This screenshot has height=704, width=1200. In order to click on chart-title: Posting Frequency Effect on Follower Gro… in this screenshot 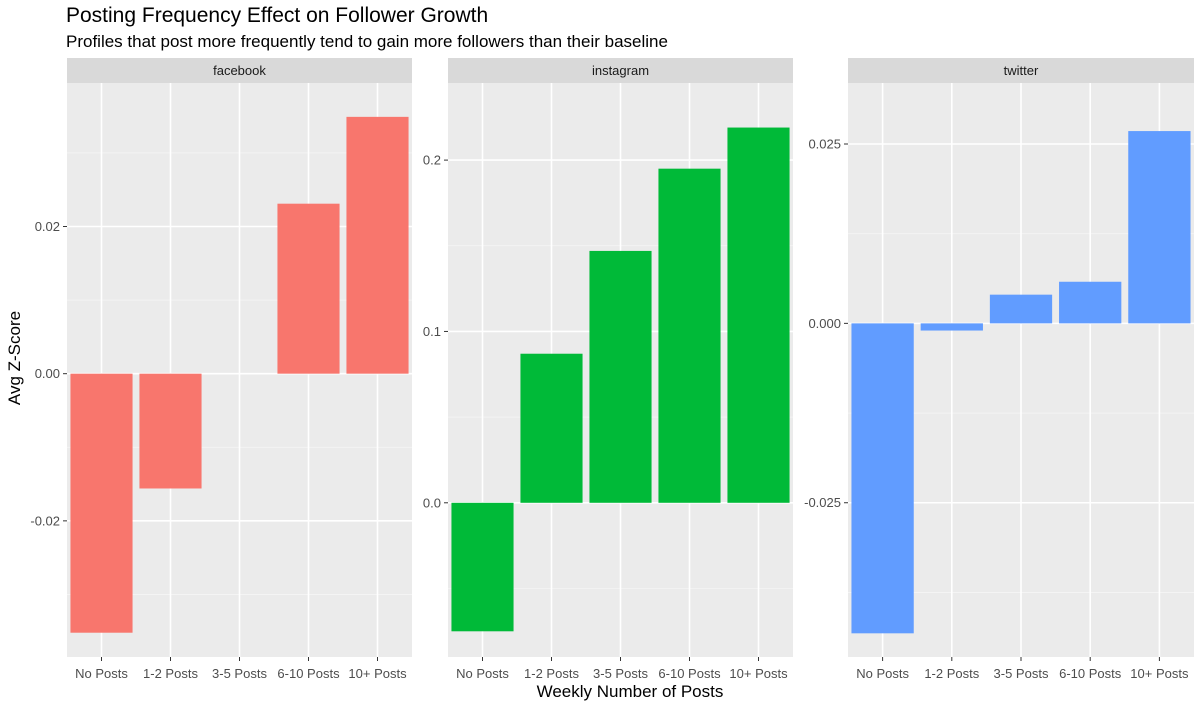, I will do `click(277, 15)`.